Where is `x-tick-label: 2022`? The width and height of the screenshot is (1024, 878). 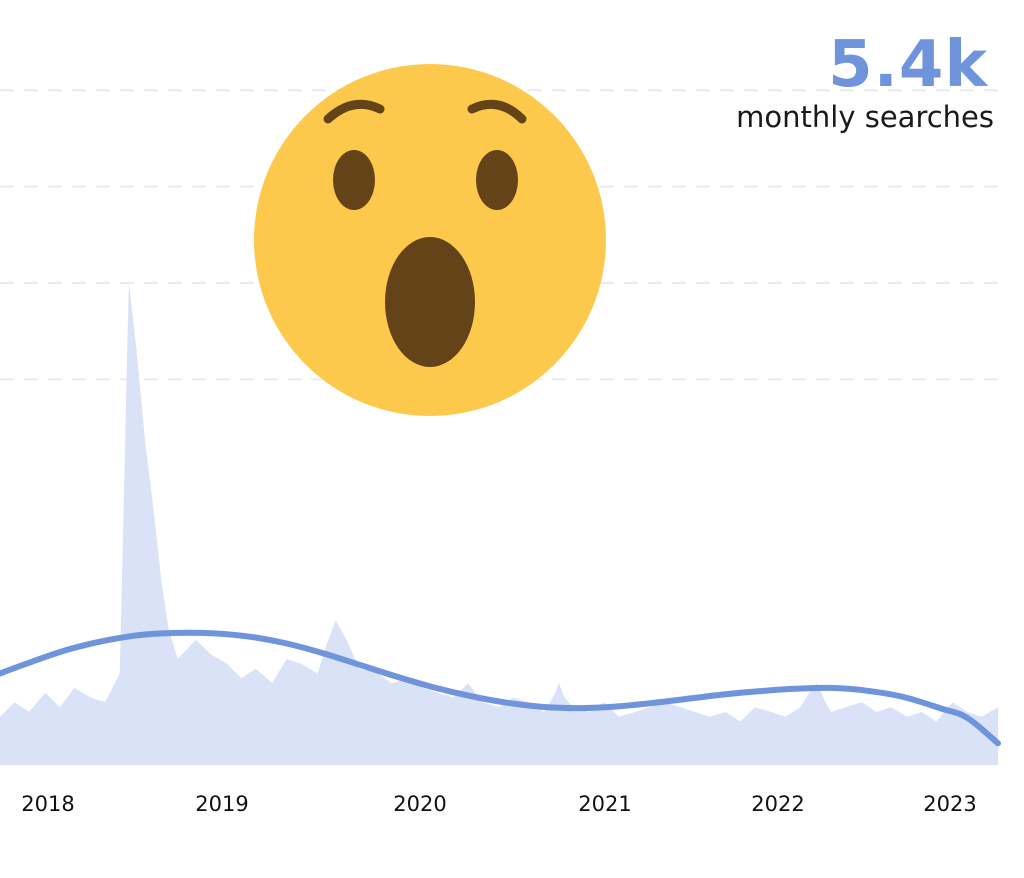
x-tick-label: 2022 is located at coordinates (777, 804).